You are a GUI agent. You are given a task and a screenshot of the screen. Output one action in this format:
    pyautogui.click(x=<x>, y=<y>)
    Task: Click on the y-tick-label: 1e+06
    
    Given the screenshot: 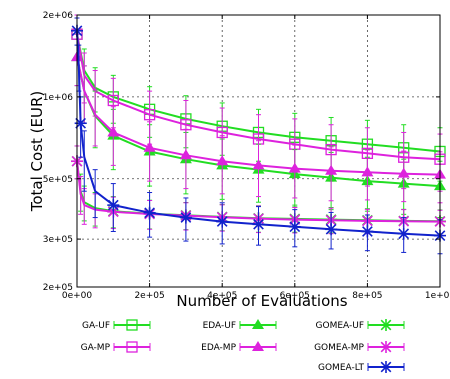 What is the action you would take?
    pyautogui.click(x=58, y=98)
    